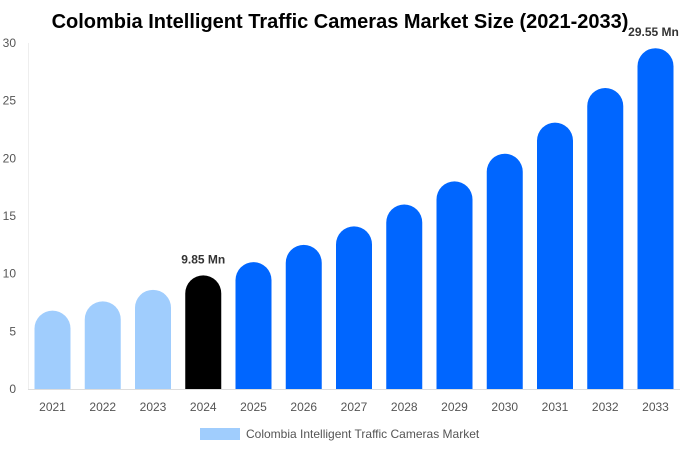  What do you see at coordinates (203, 332) in the screenshot?
I see `bar-2024` at bounding box center [203, 332].